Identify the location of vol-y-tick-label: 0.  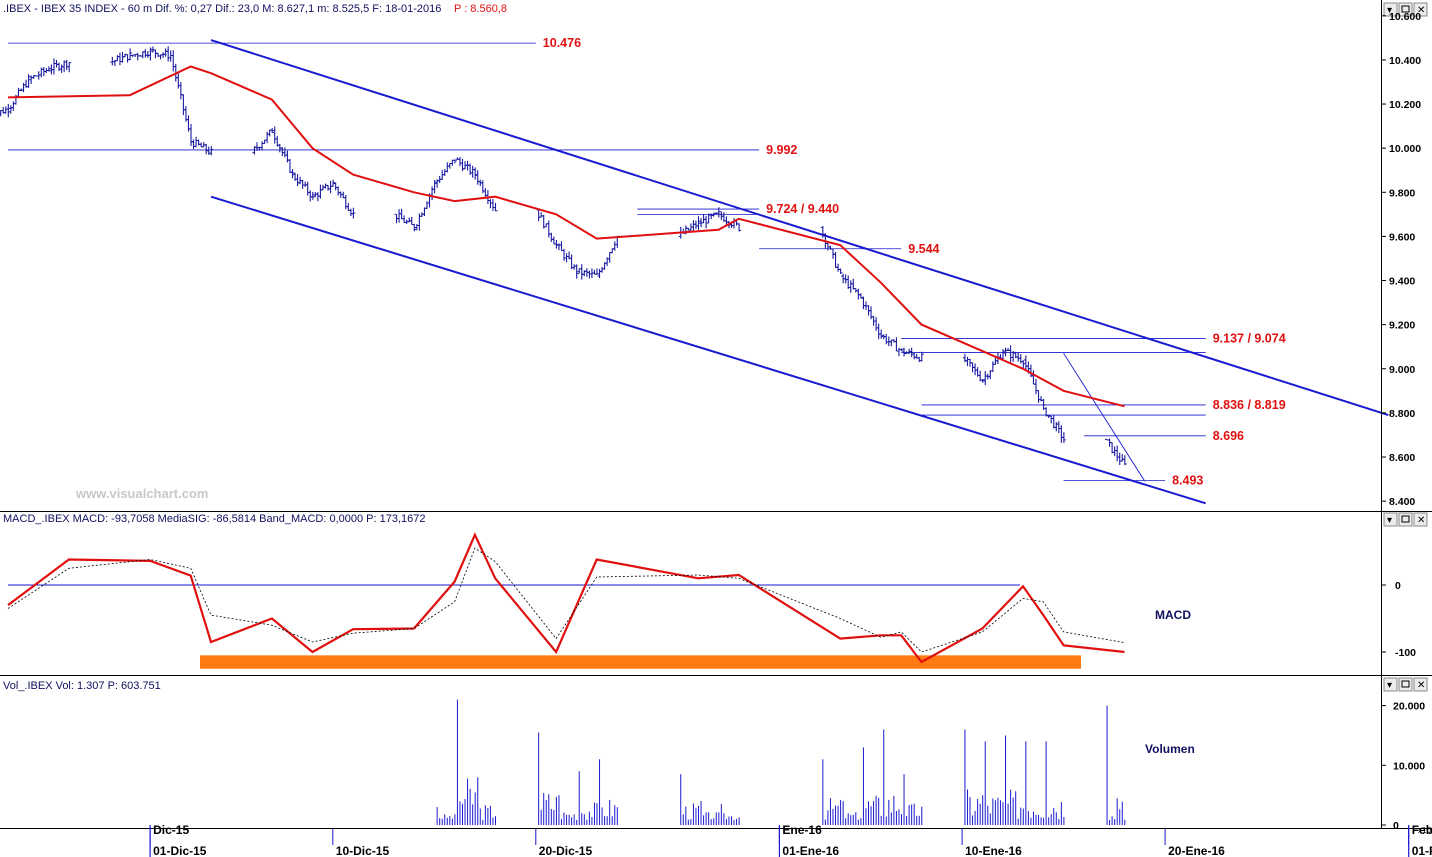
(1396, 826).